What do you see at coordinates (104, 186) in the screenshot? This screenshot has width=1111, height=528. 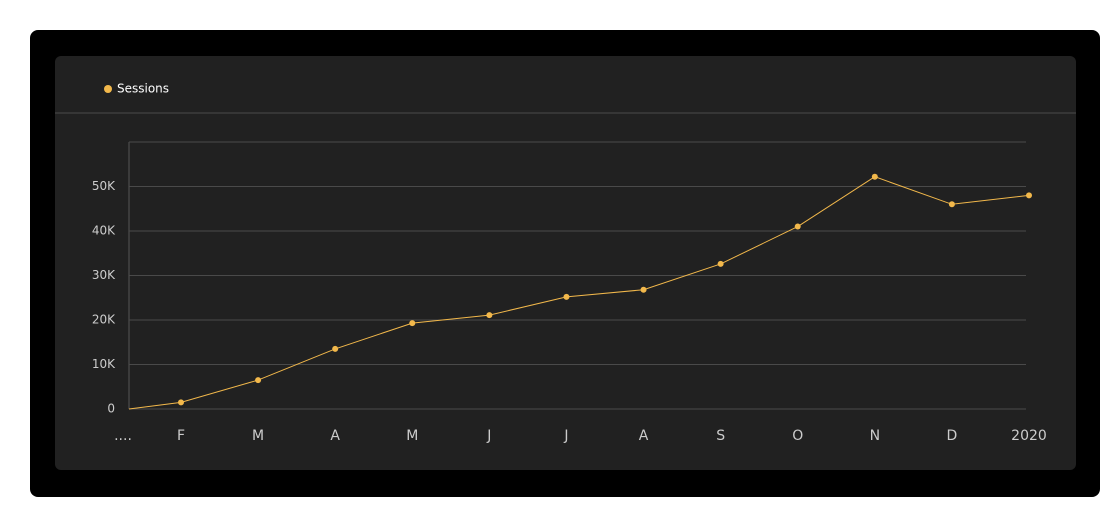 I see `y-tick-label: 50K` at bounding box center [104, 186].